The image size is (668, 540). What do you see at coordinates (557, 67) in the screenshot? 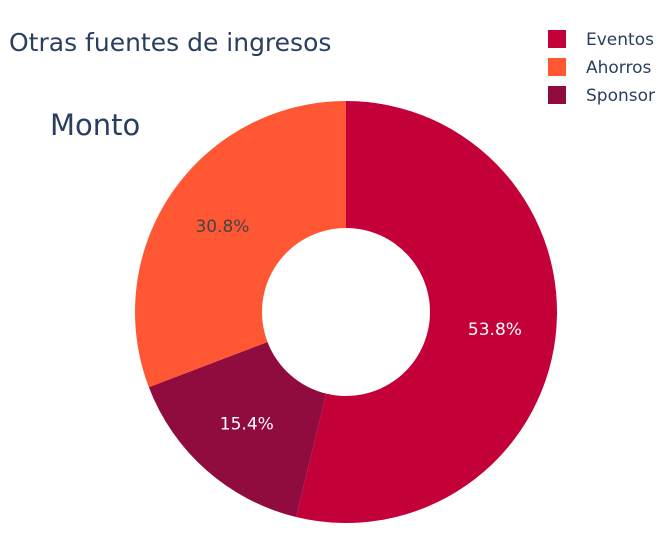
I see `legend-swatch-ahorros` at bounding box center [557, 67].